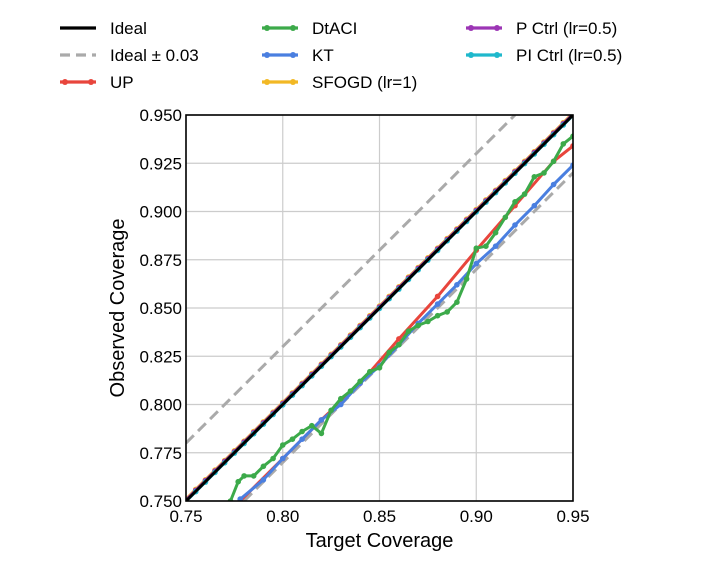 Image resolution: width=718 pixels, height=575 pixels. What do you see at coordinates (160, 405) in the screenshot?
I see `y-tick-label: 0.800` at bounding box center [160, 405].